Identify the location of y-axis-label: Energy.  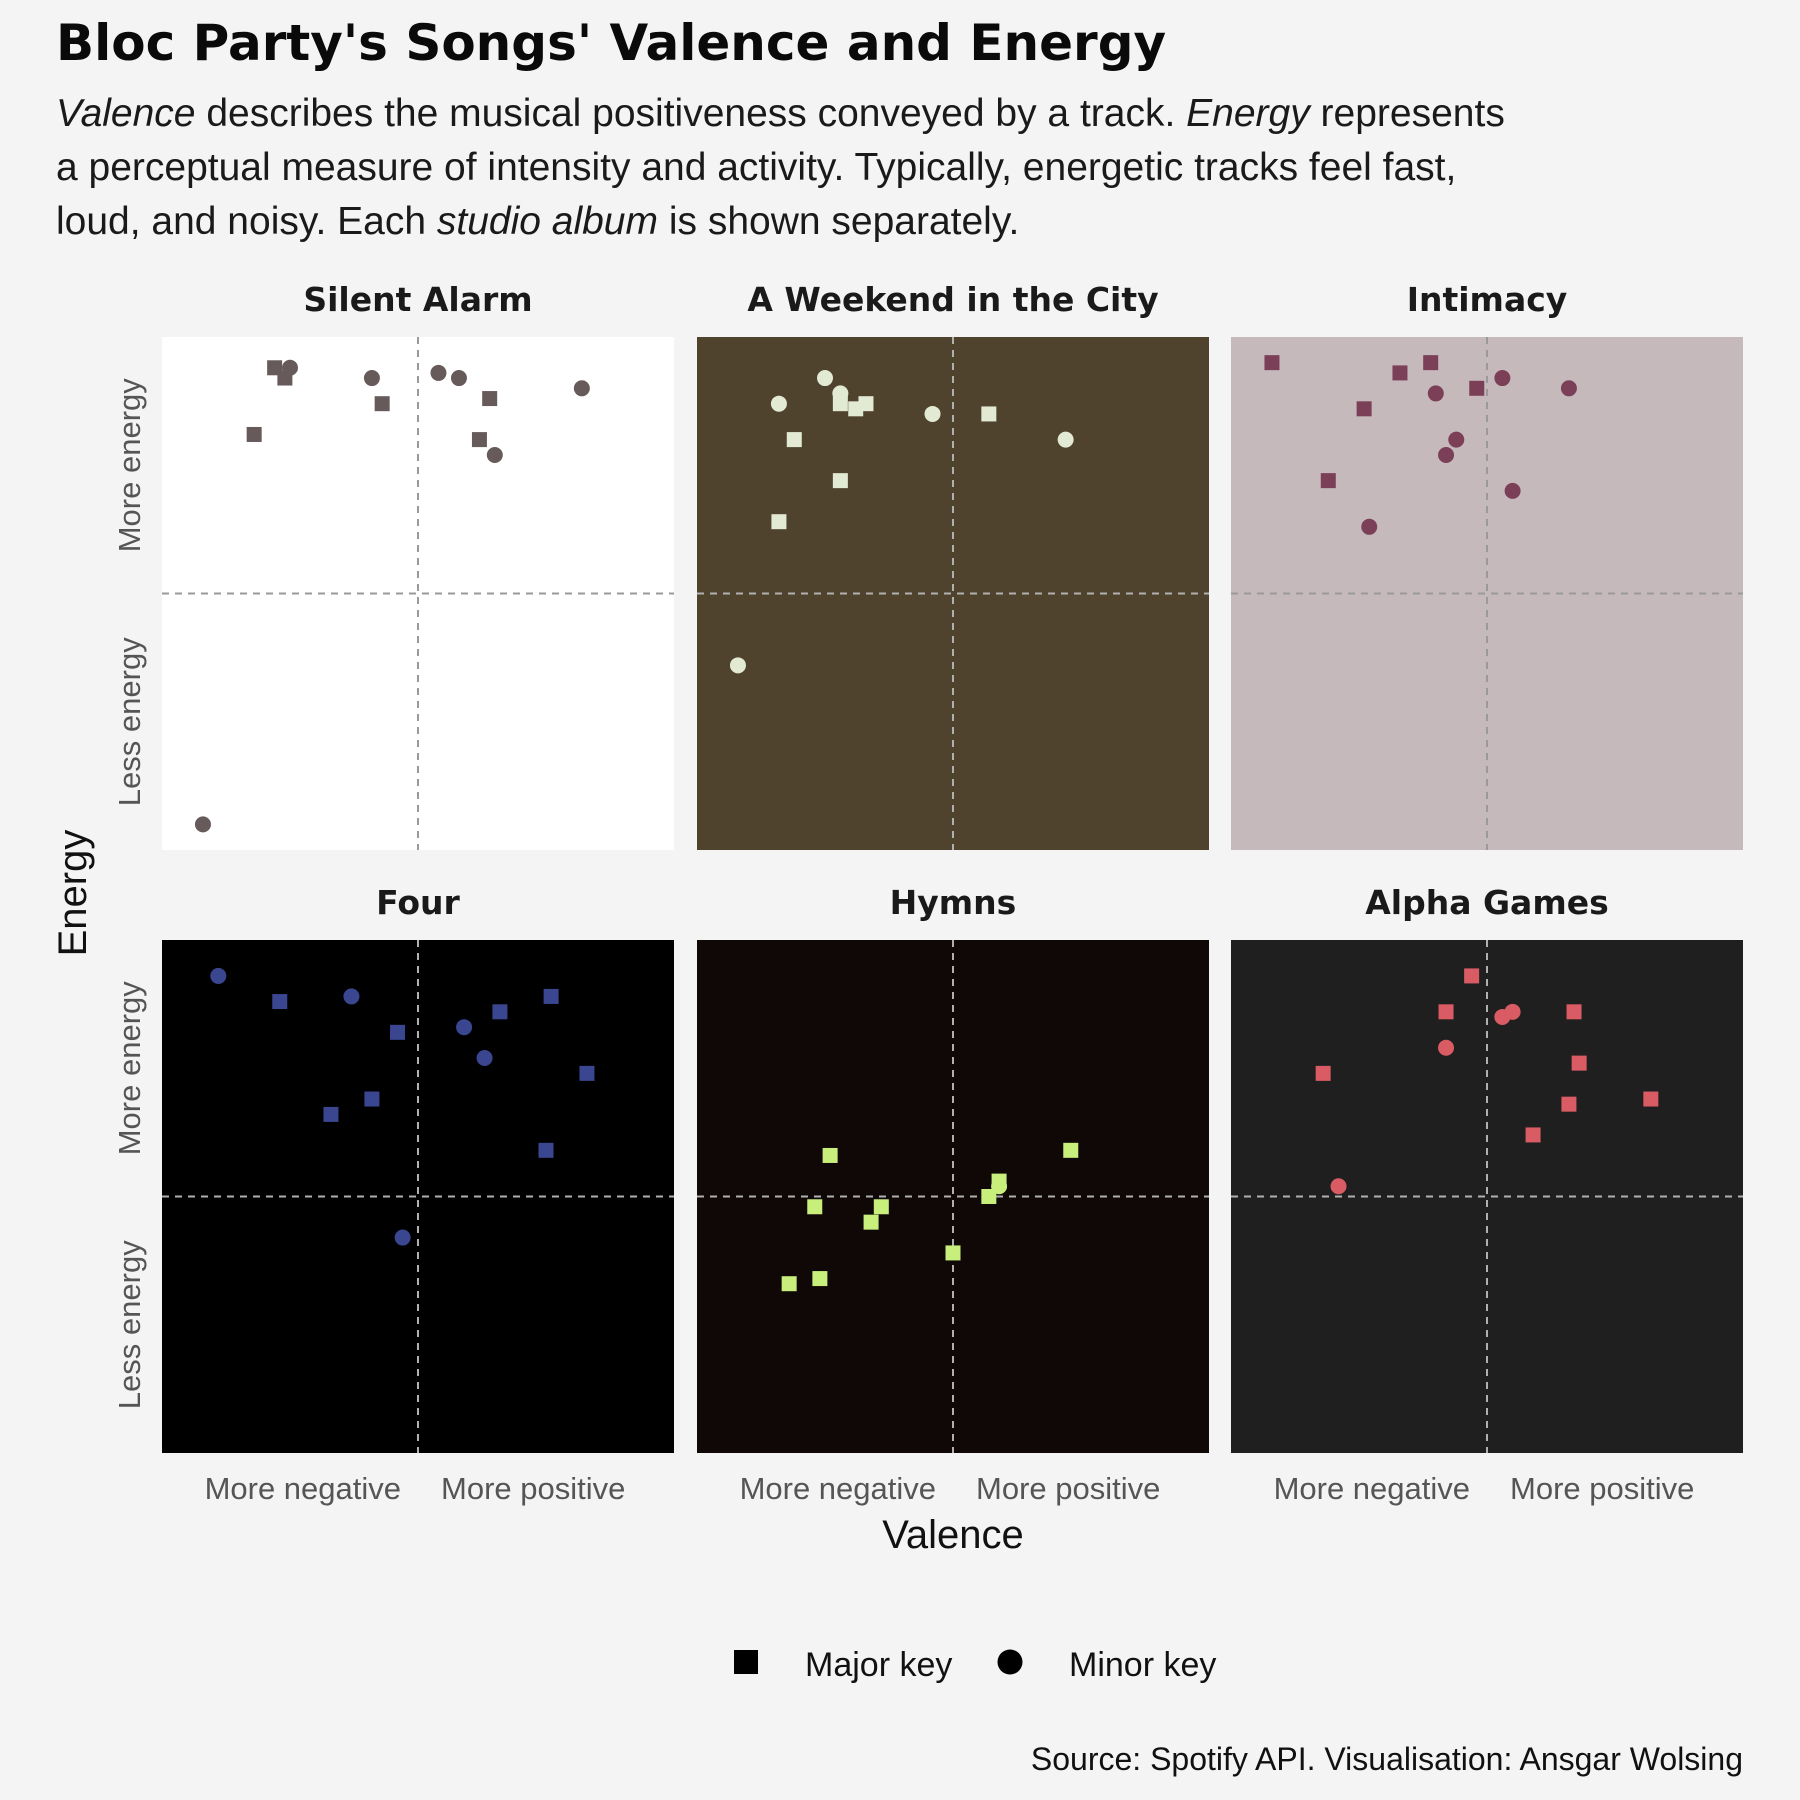
(73, 893).